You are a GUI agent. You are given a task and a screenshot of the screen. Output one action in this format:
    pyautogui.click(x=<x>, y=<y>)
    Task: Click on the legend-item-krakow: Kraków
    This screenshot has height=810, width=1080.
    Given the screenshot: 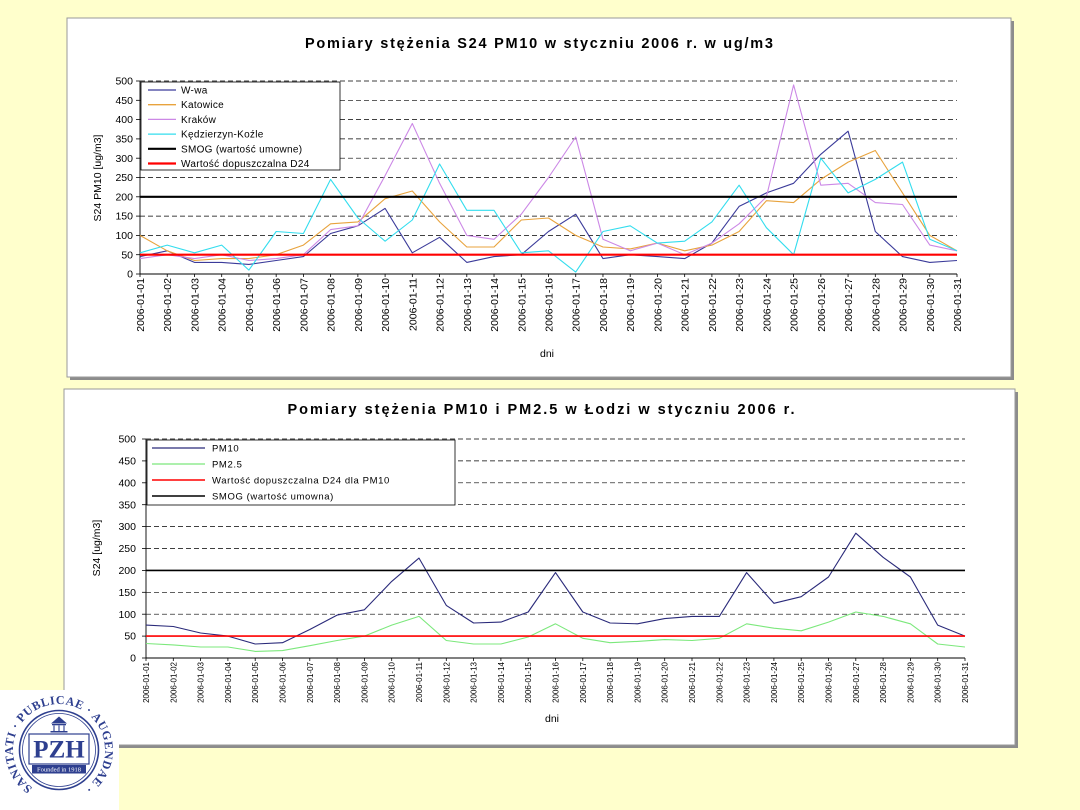 What is the action you would take?
    pyautogui.click(x=182, y=120)
    